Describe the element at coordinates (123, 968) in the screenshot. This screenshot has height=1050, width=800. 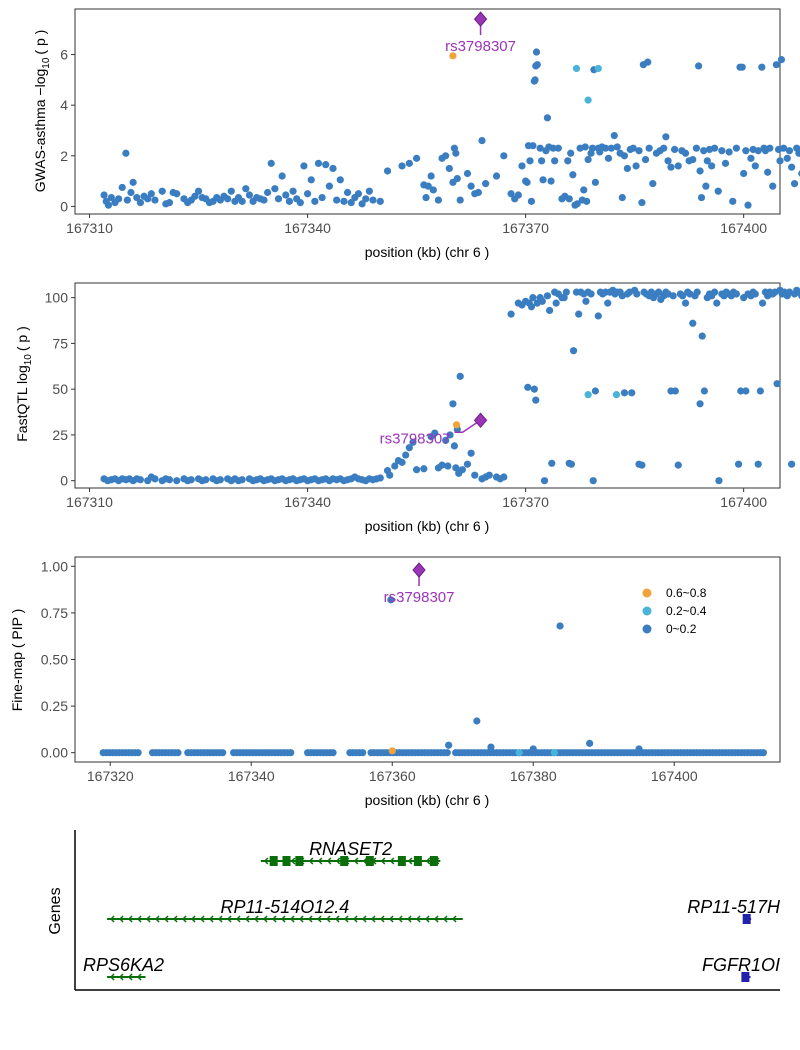
I see `gene-rps6ka2: RPS6KA2` at that location.